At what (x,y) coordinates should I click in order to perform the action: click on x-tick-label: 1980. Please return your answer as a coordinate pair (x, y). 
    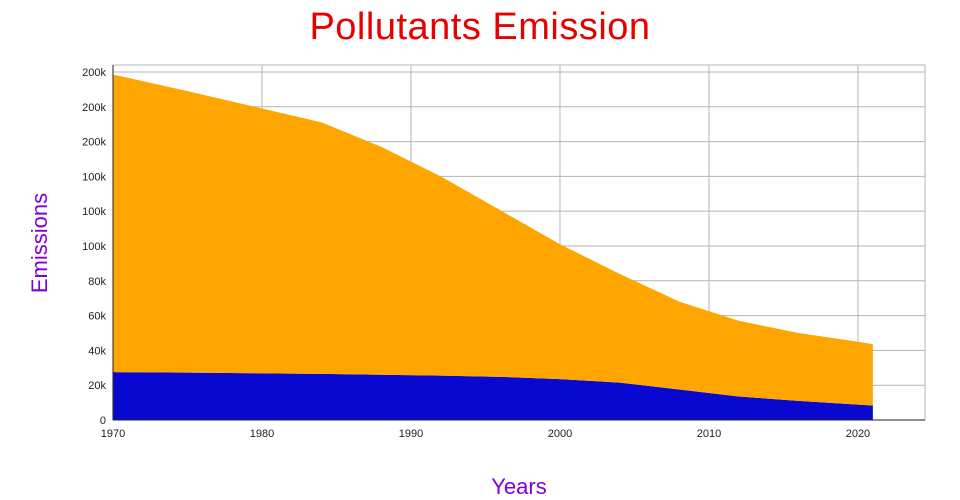
    Looking at the image, I should click on (262, 434).